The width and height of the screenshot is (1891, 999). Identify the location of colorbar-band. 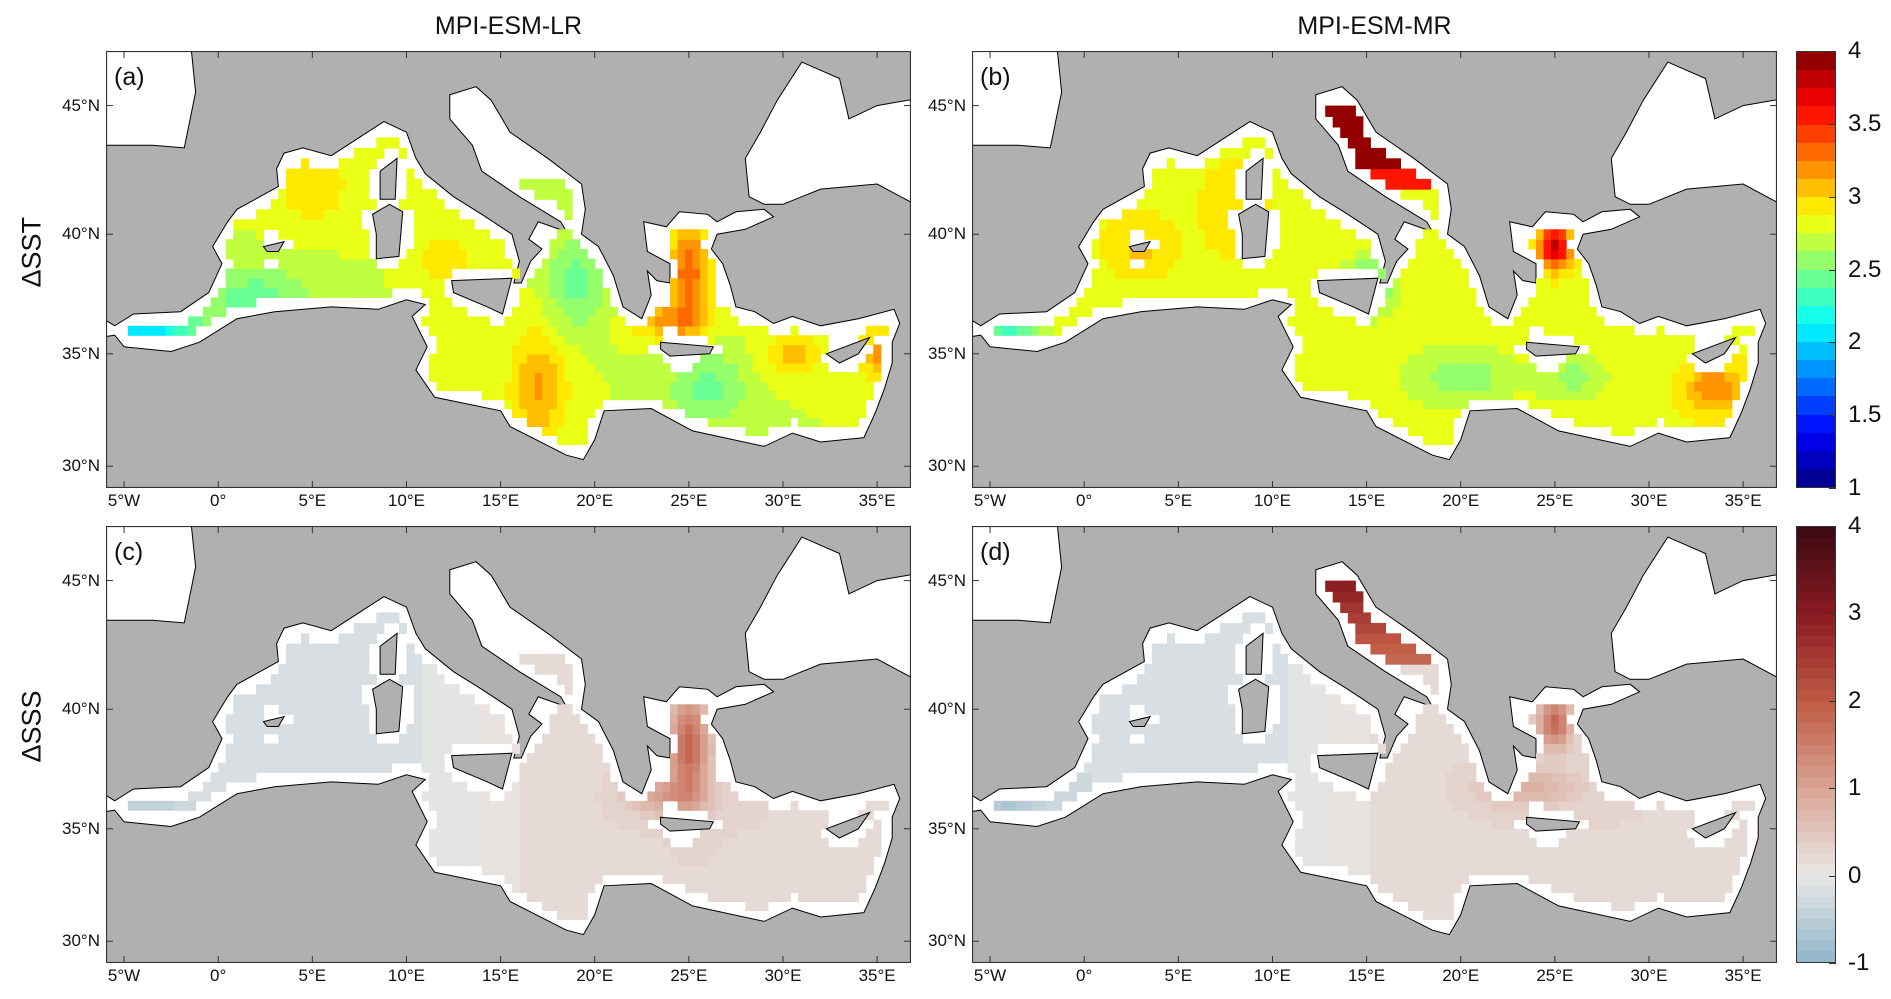
(1816, 151).